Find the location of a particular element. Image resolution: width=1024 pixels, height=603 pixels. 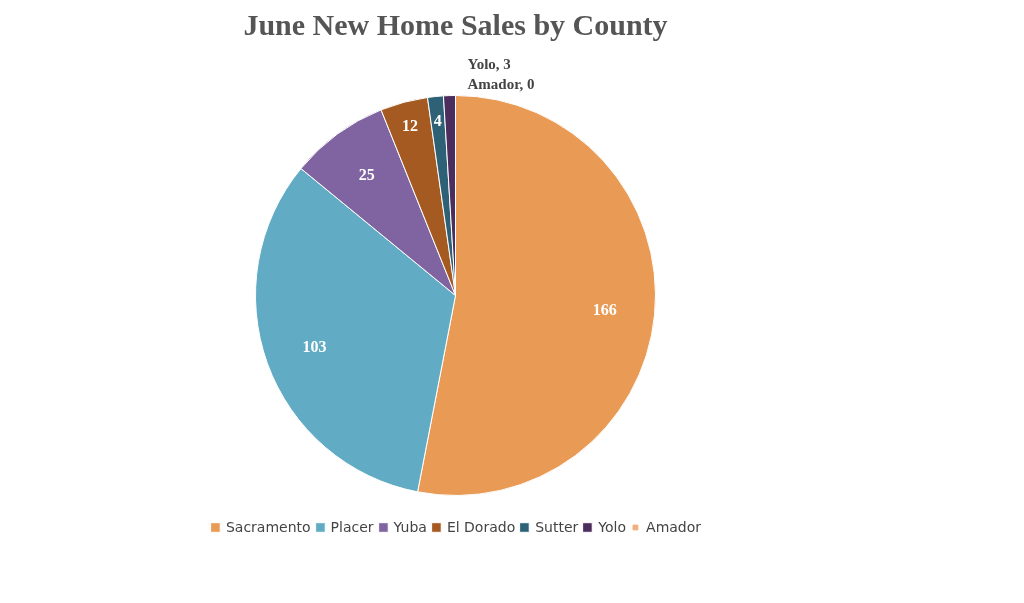

legend-label: Yolo is located at coordinates (612, 527).